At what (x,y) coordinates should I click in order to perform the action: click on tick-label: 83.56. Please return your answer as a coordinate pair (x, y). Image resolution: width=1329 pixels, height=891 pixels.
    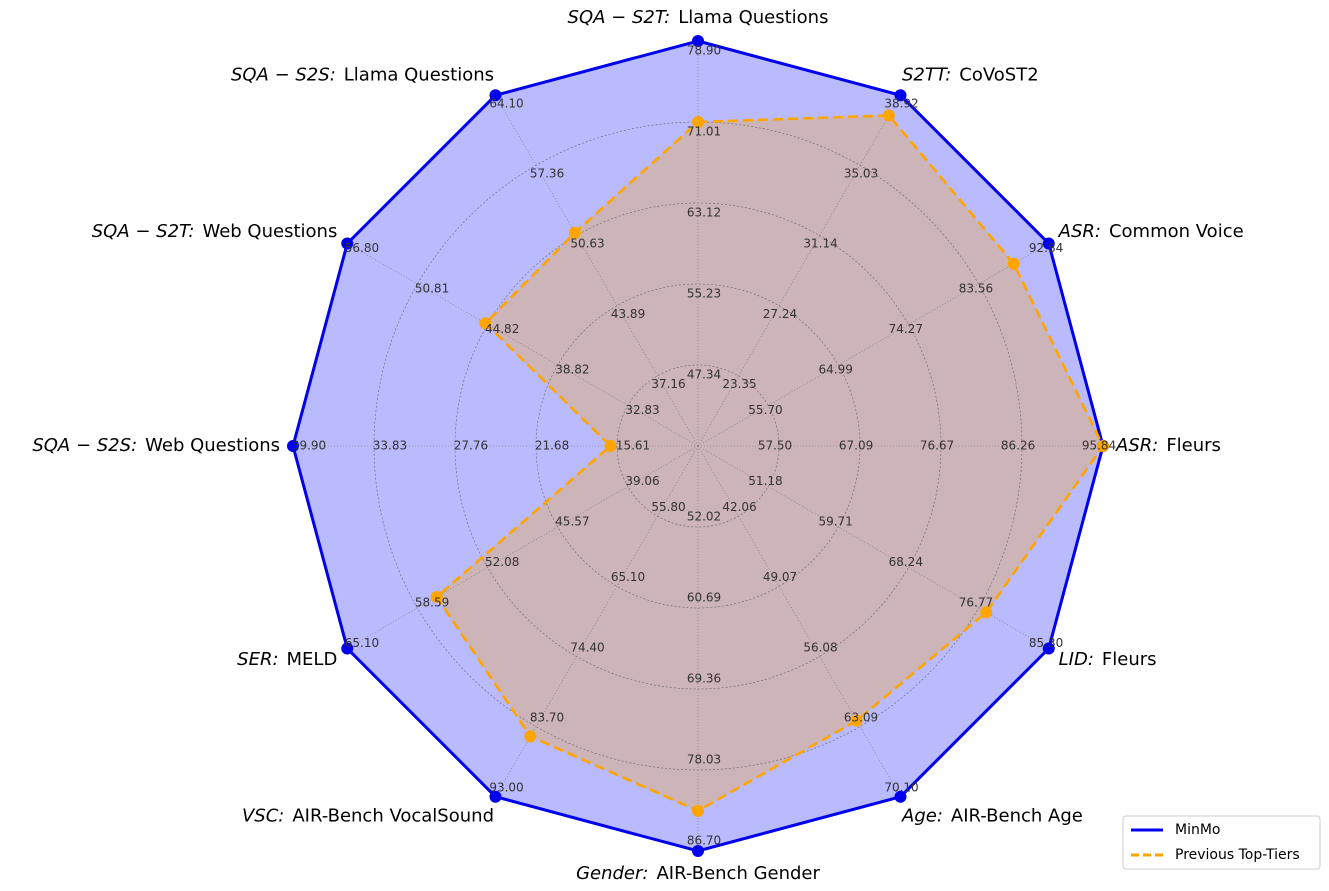
    Looking at the image, I should click on (976, 288).